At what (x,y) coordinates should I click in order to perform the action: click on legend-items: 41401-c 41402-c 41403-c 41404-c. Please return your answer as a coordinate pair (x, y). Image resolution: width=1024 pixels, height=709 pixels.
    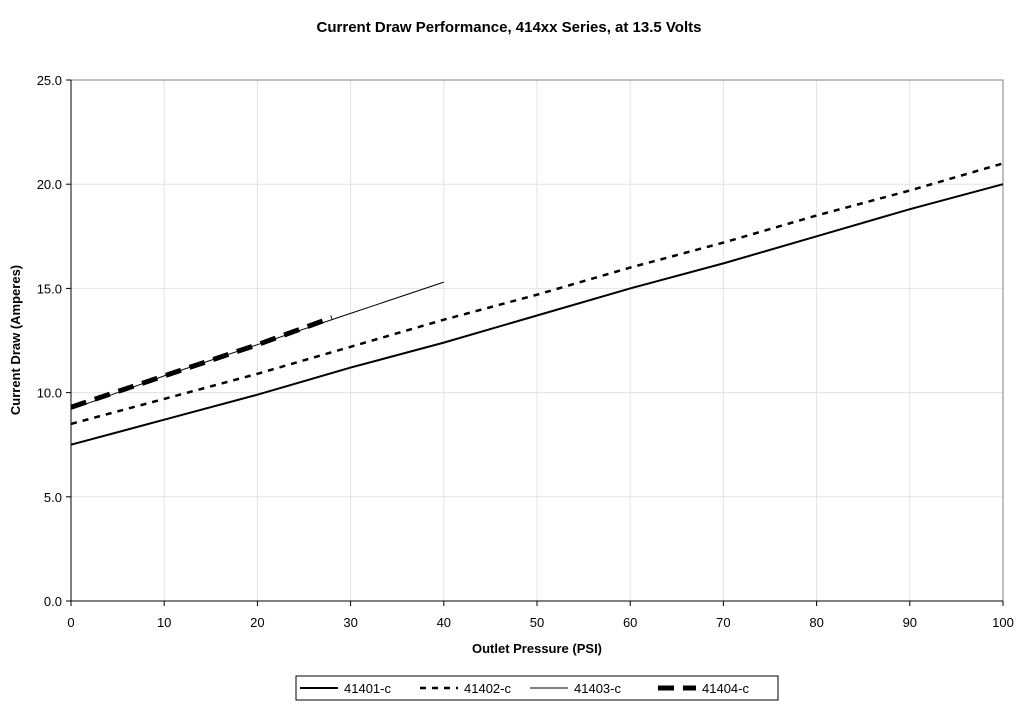
    Looking at the image, I should click on (524, 688).